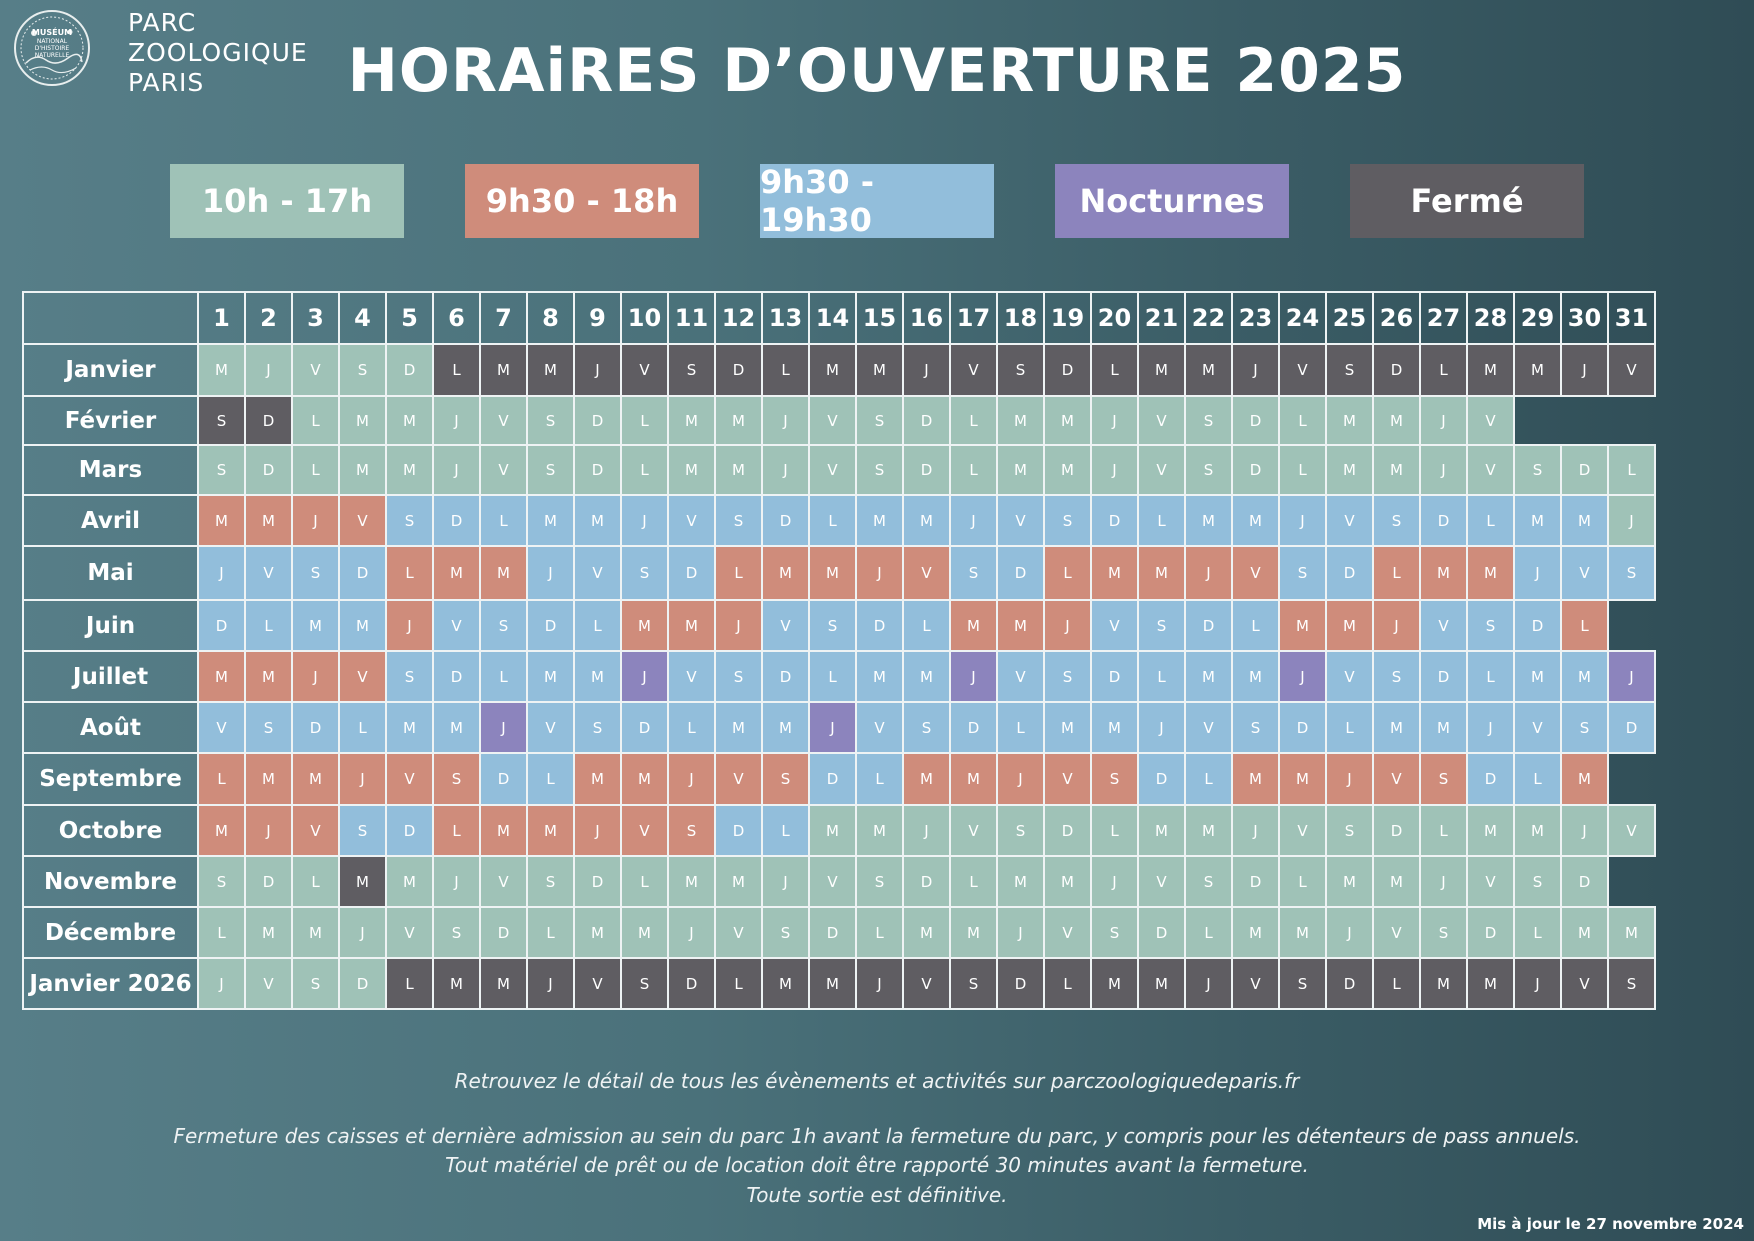 This screenshot has height=1241, width=1754. What do you see at coordinates (877, 1195) in the screenshot?
I see `rule-note-3: Toute sortie est définitive.` at bounding box center [877, 1195].